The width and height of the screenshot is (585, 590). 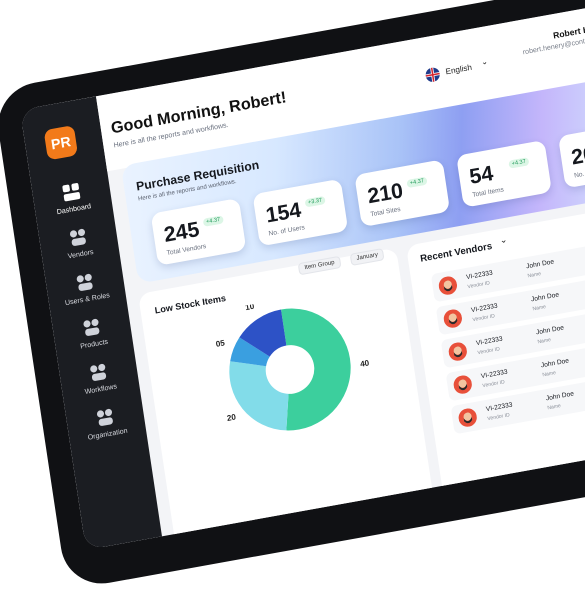 I want to click on segment-label: 40, so click(x=365, y=363).